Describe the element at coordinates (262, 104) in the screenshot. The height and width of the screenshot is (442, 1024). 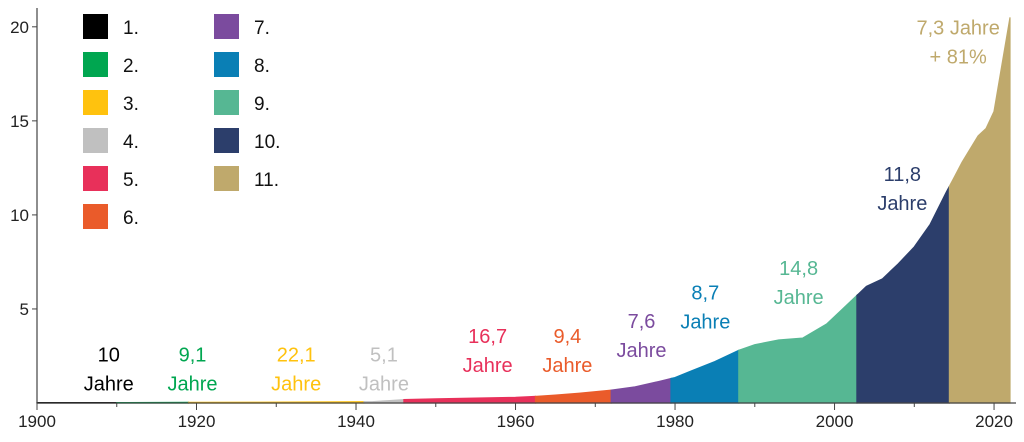
I see `legend-label: 9.` at that location.